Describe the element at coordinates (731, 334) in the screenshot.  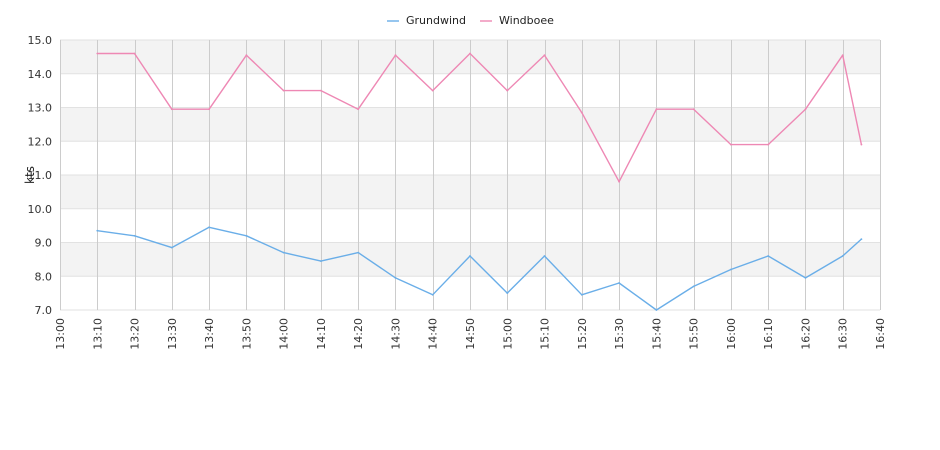
I see `x-tick-label: 16:00` at that location.